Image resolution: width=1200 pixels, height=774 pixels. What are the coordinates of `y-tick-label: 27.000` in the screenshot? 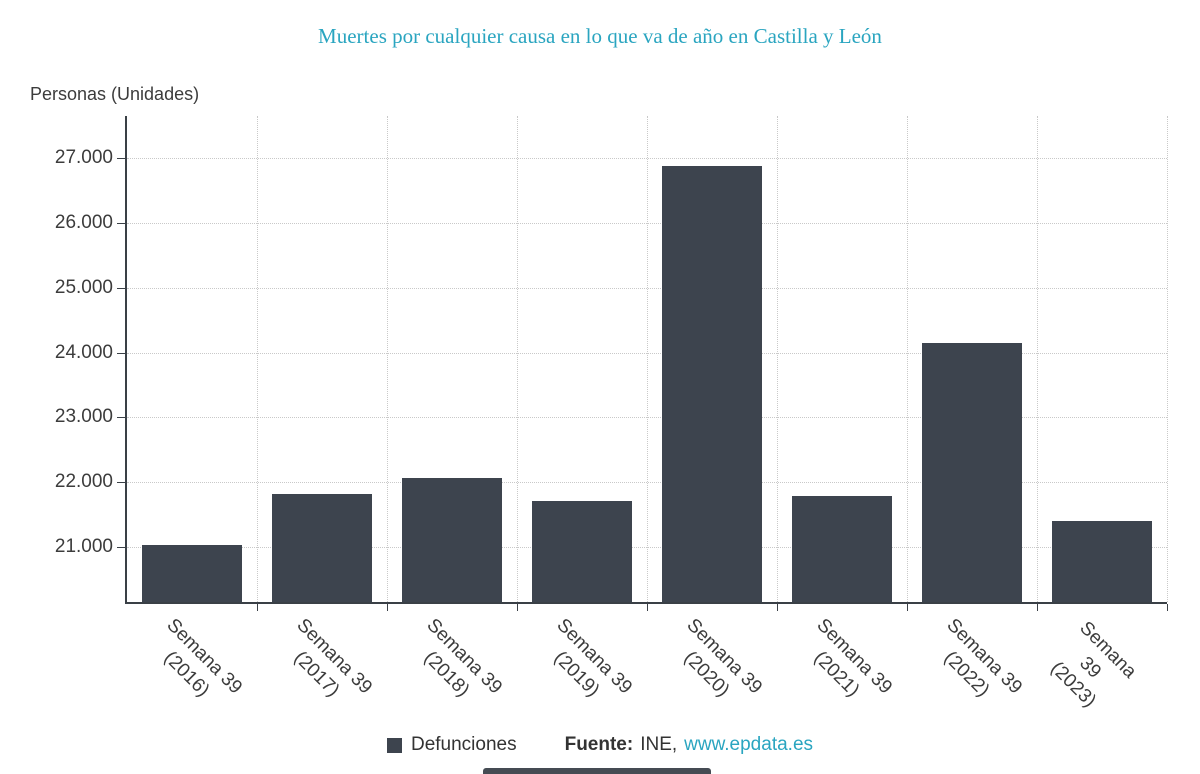 It's located at (83, 158).